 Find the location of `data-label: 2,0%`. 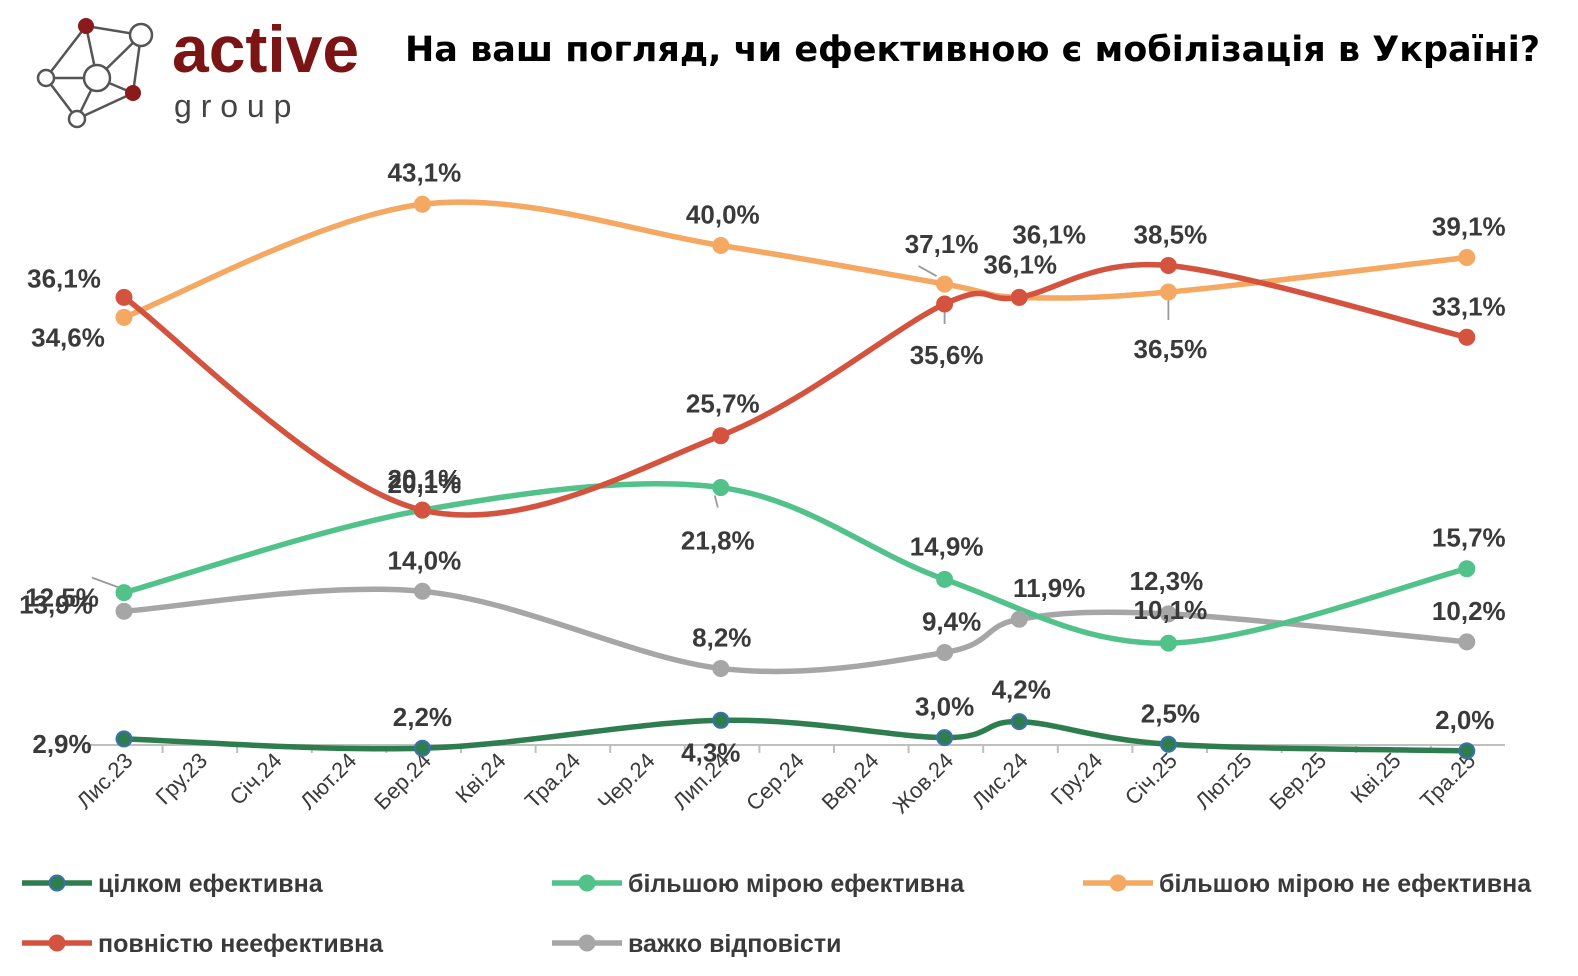

data-label: 2,0% is located at coordinates (1464, 720).